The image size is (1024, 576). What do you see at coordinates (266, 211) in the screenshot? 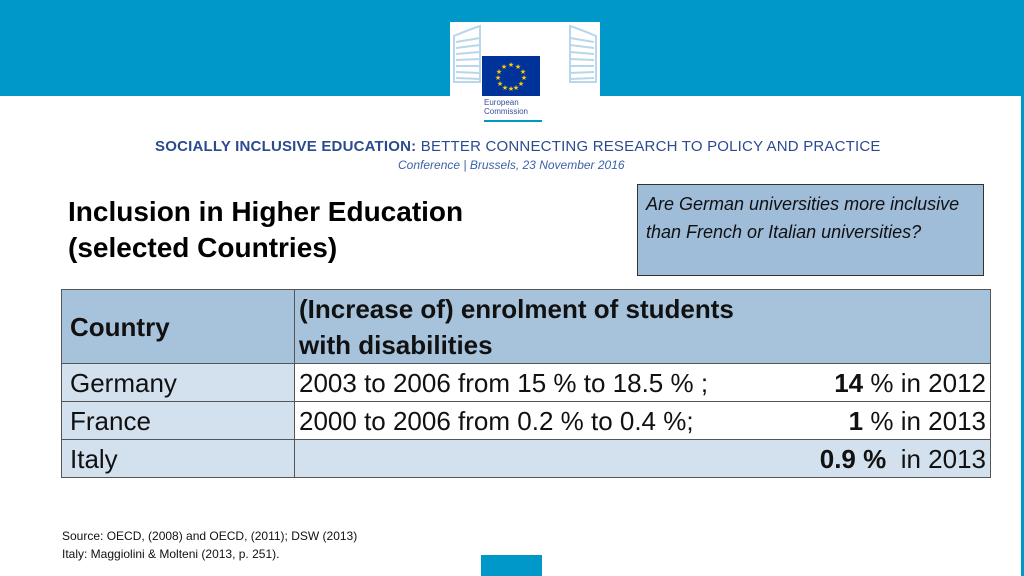
I see `slide-title-line1: Inclusion in Higher Education` at bounding box center [266, 211].